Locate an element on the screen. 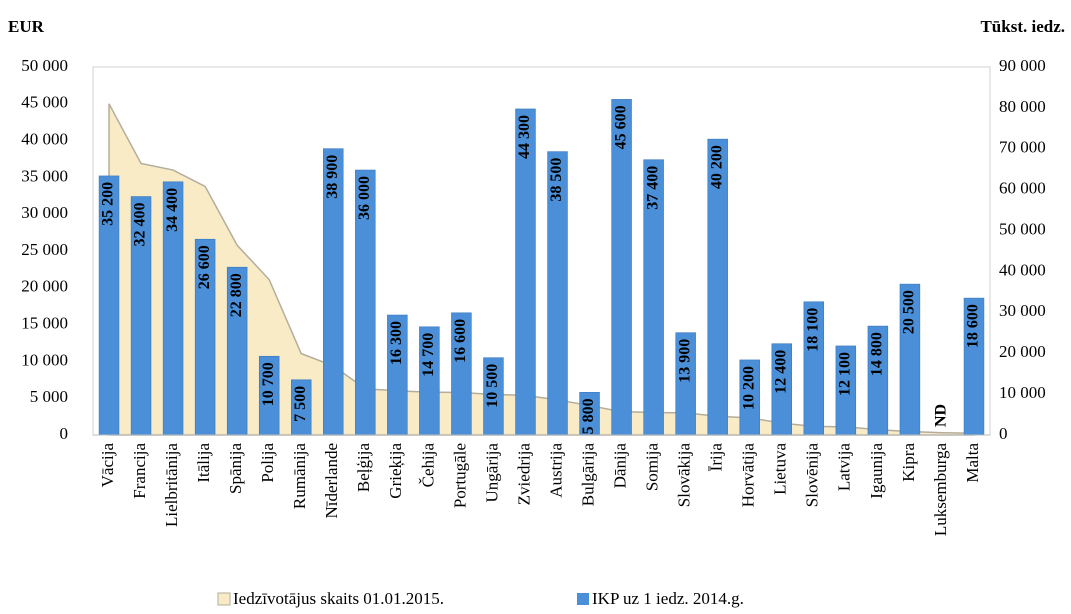 This screenshot has width=1071, height=614. value-label: 35 200 is located at coordinates (108, 204).